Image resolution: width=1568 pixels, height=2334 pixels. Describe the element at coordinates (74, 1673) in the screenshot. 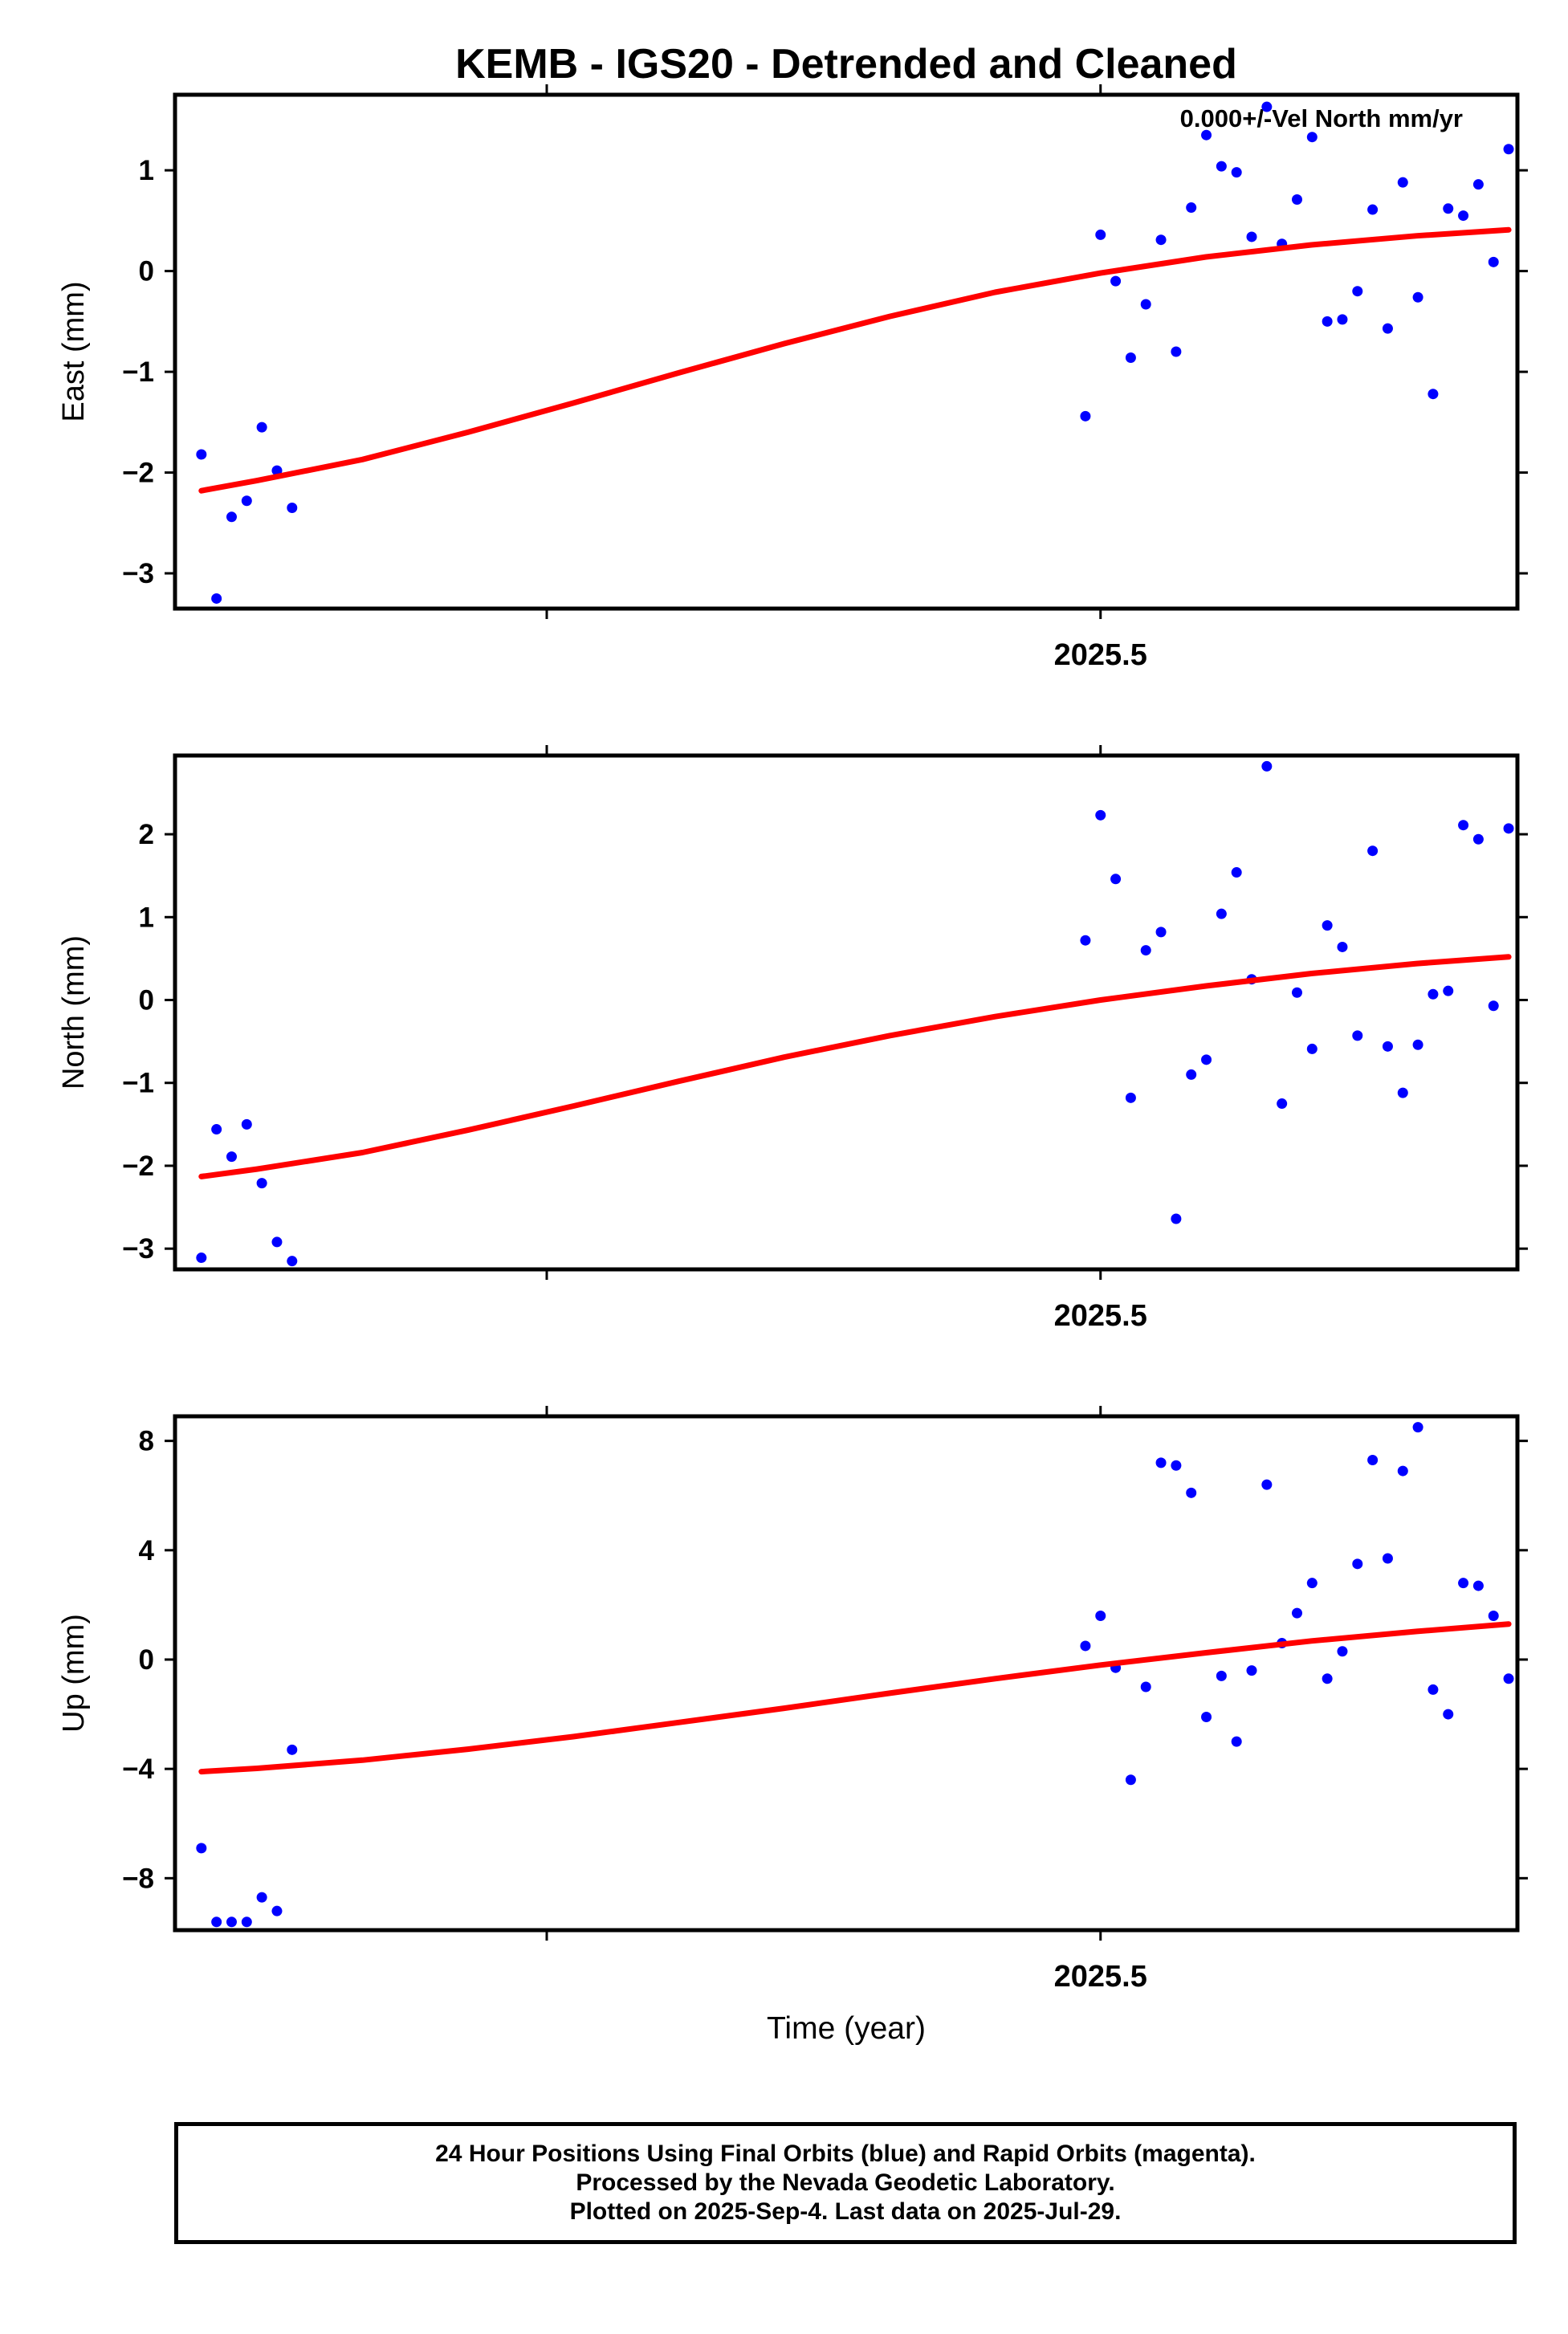

I see `y-axis-label: Up (mm)` at that location.